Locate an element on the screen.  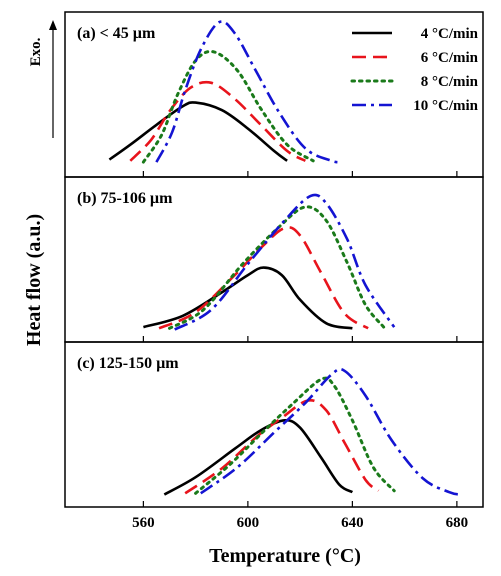
legend-label: 8 °C/min is located at coordinates (450, 82).